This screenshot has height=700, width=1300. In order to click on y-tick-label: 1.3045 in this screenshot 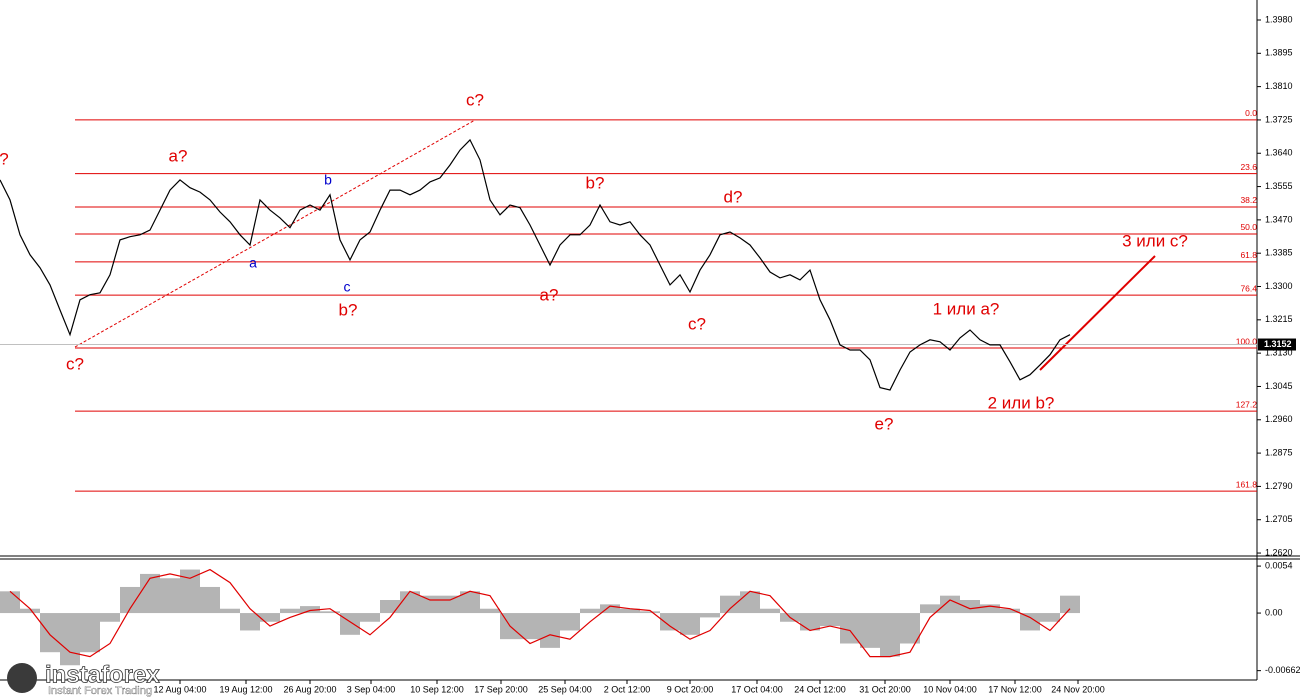, I will do `click(1279, 386)`.